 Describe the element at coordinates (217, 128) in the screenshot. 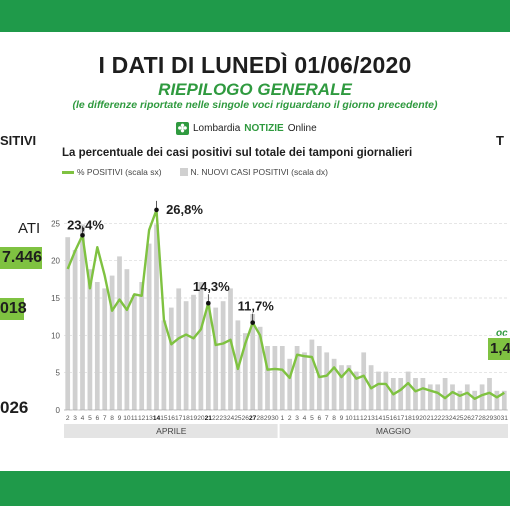

I see `logo-brand: Lombardia` at that location.